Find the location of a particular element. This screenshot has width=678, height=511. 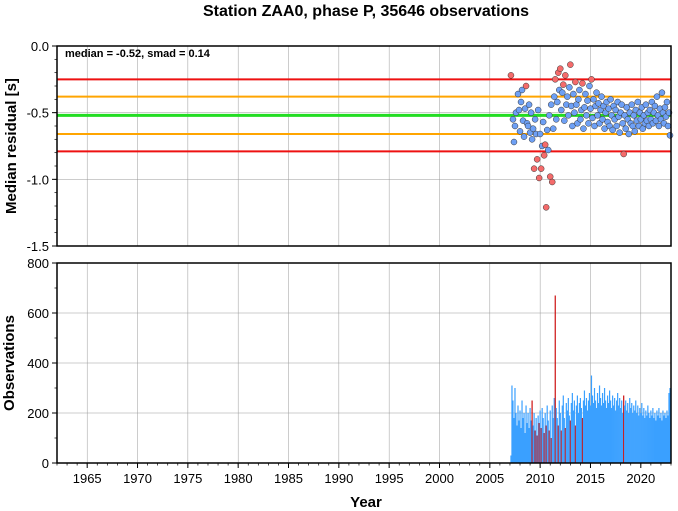

x-tick-label: 2000 is located at coordinates (439, 478).